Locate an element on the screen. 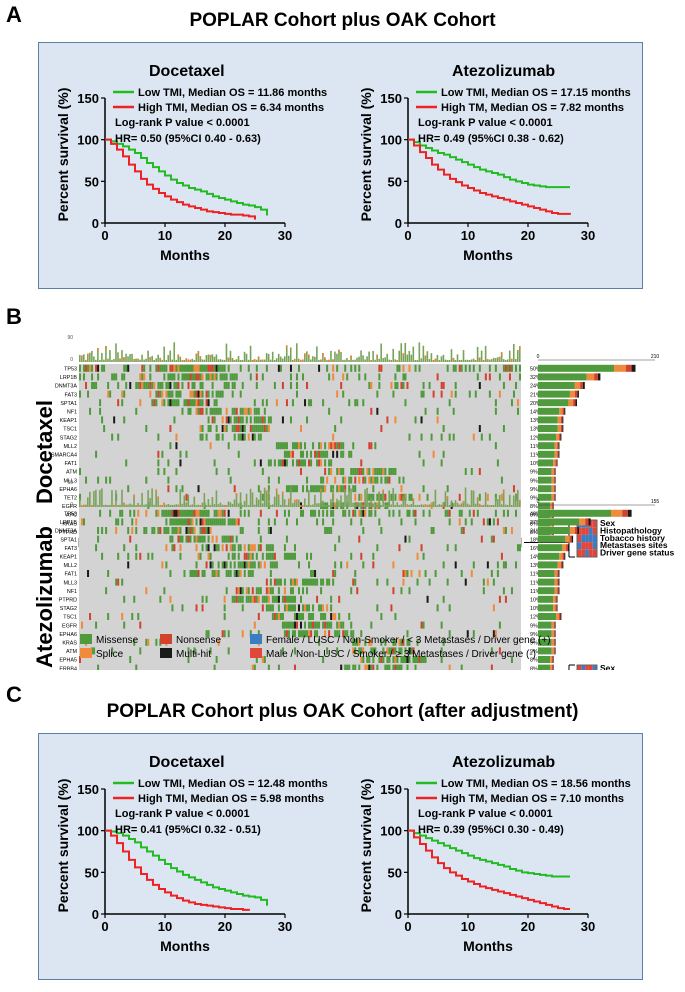 The width and height of the screenshot is (685, 992). x-tick-label: 20 is located at coordinates (225, 926).